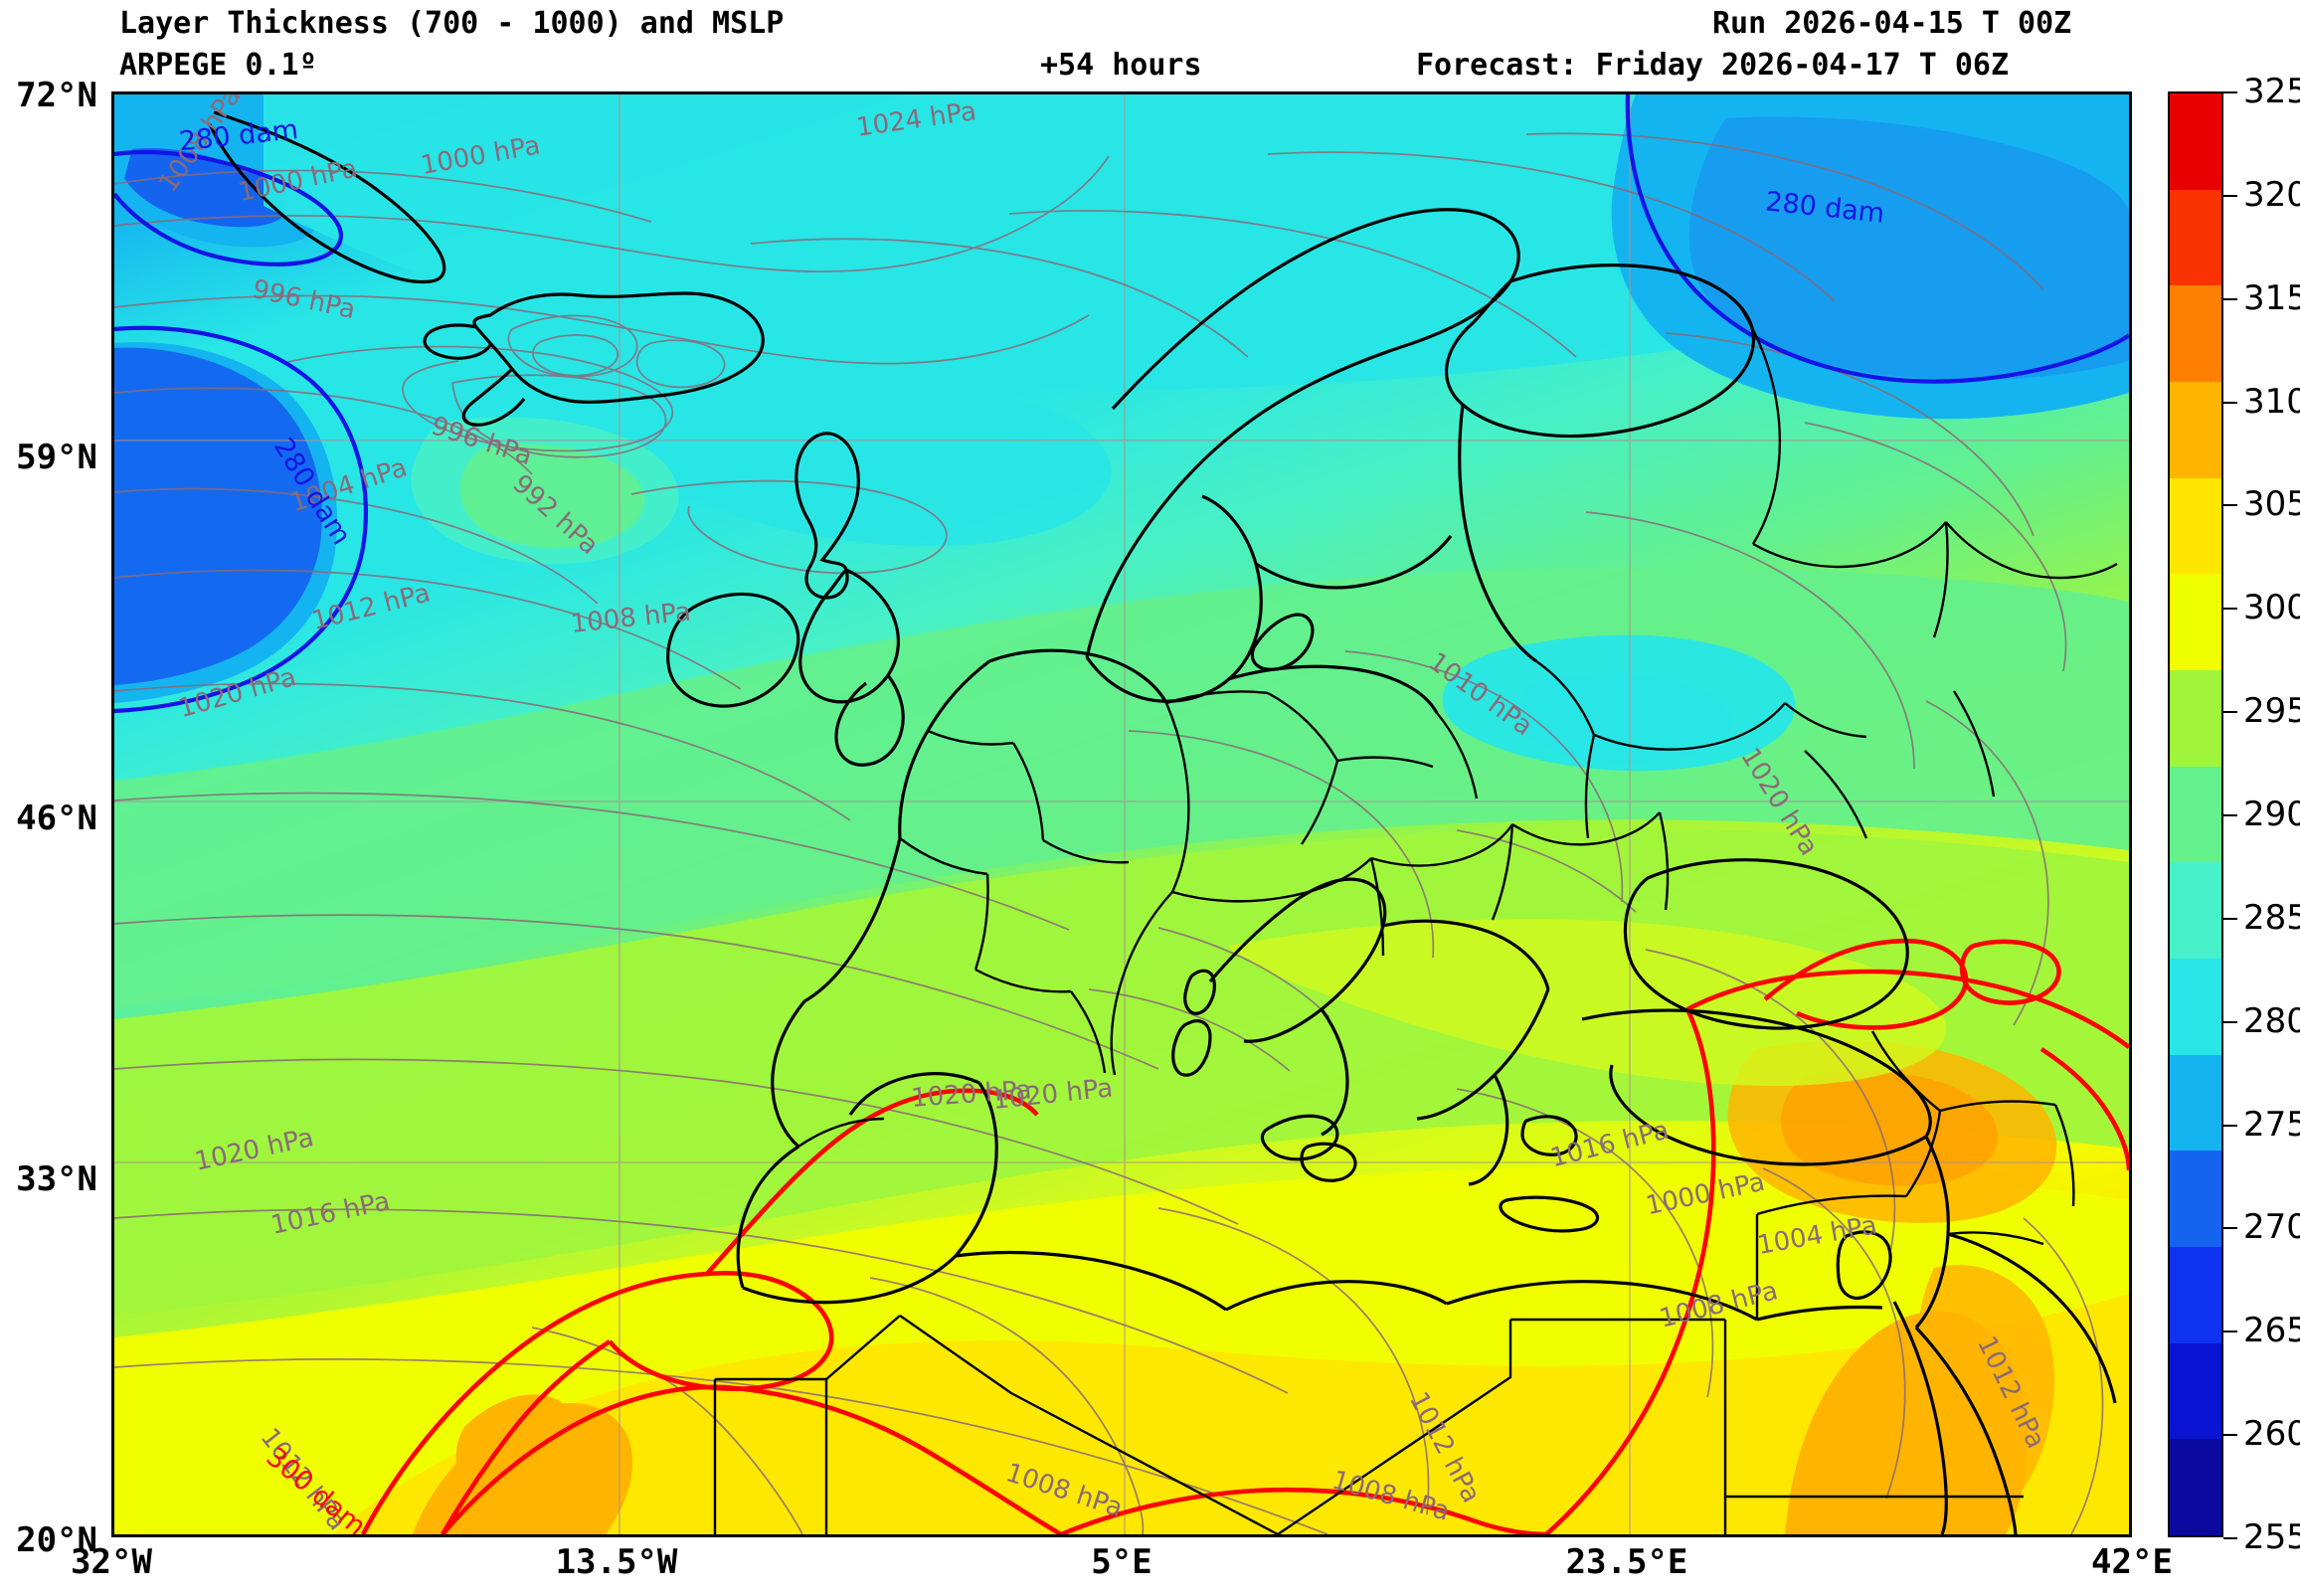  I want to click on colorbar-label-325: 325, so click(2271, 92).